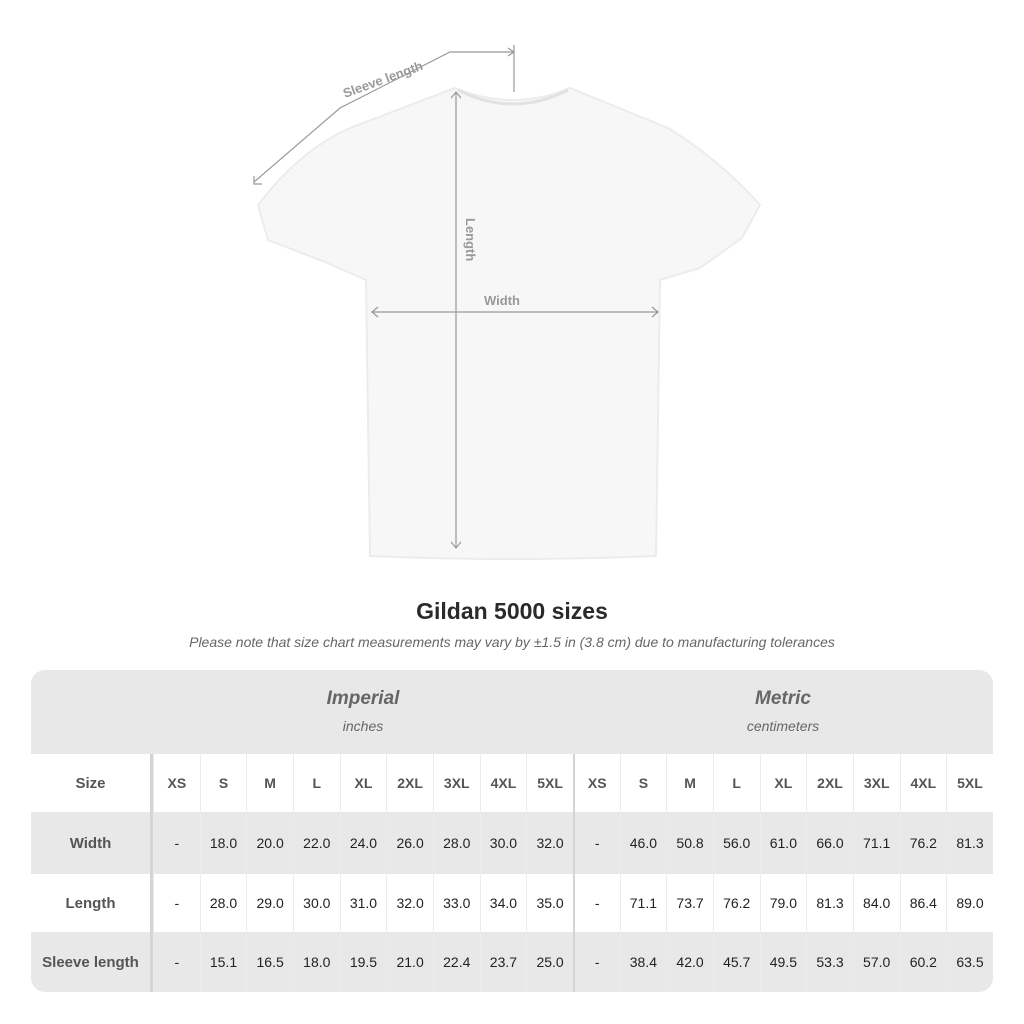 The width and height of the screenshot is (1024, 1024). What do you see at coordinates (92, 962) in the screenshot?
I see `row-label: Sleeve length` at bounding box center [92, 962].